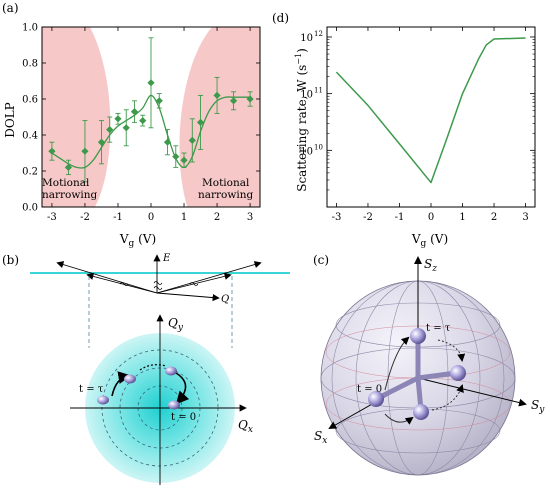  I want to click on E-field-label: E, so click(166, 258).